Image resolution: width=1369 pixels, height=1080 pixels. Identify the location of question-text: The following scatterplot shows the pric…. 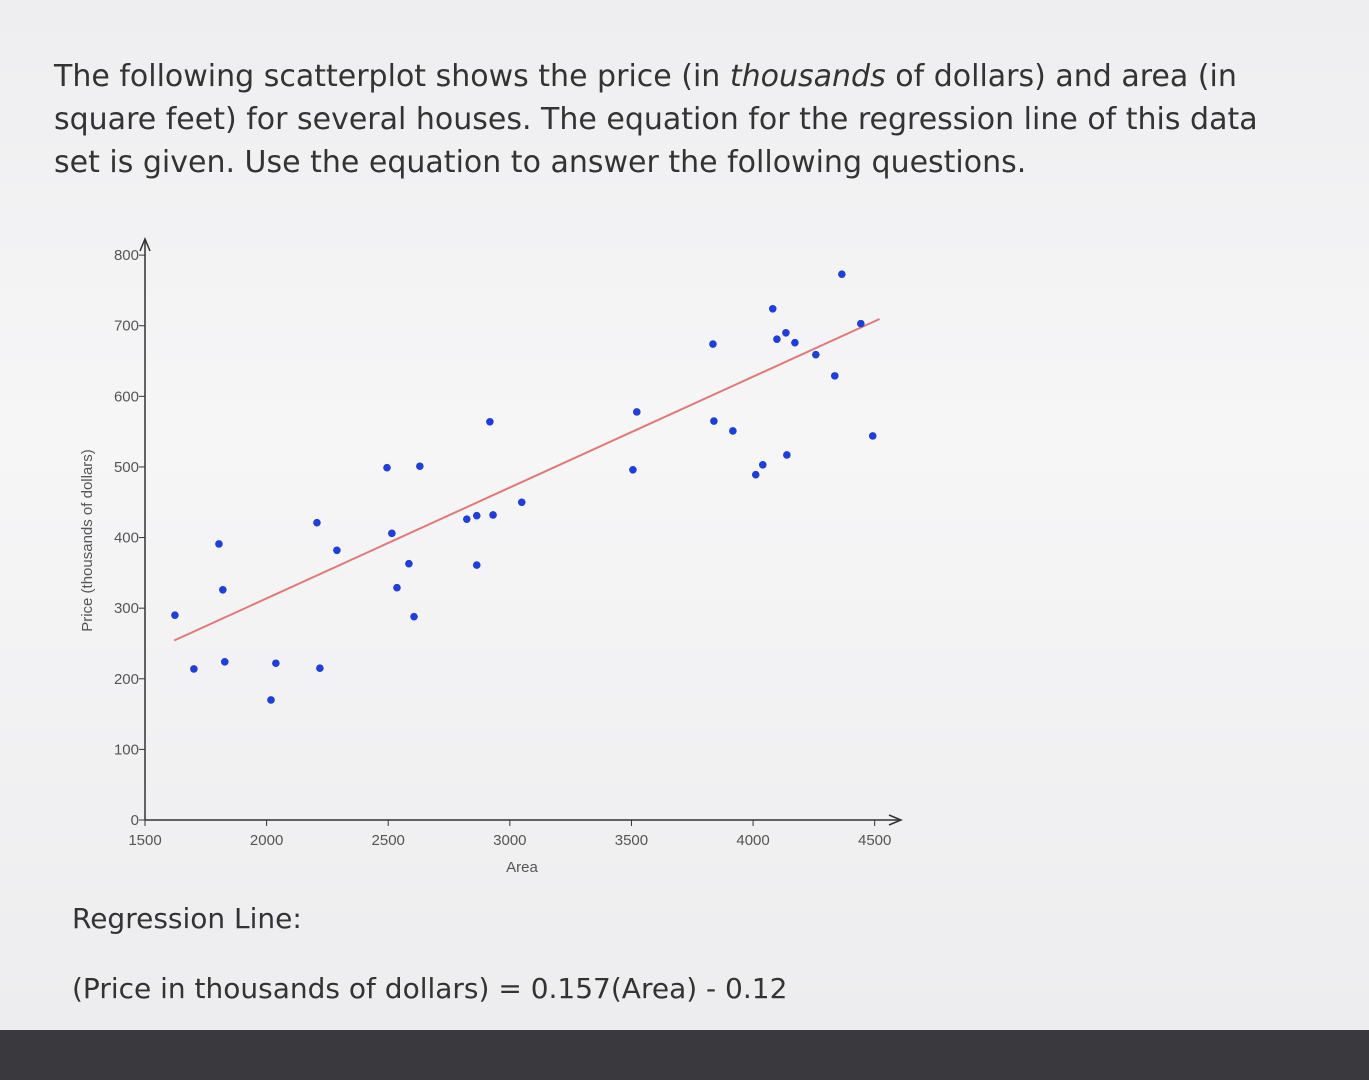
(392, 76).